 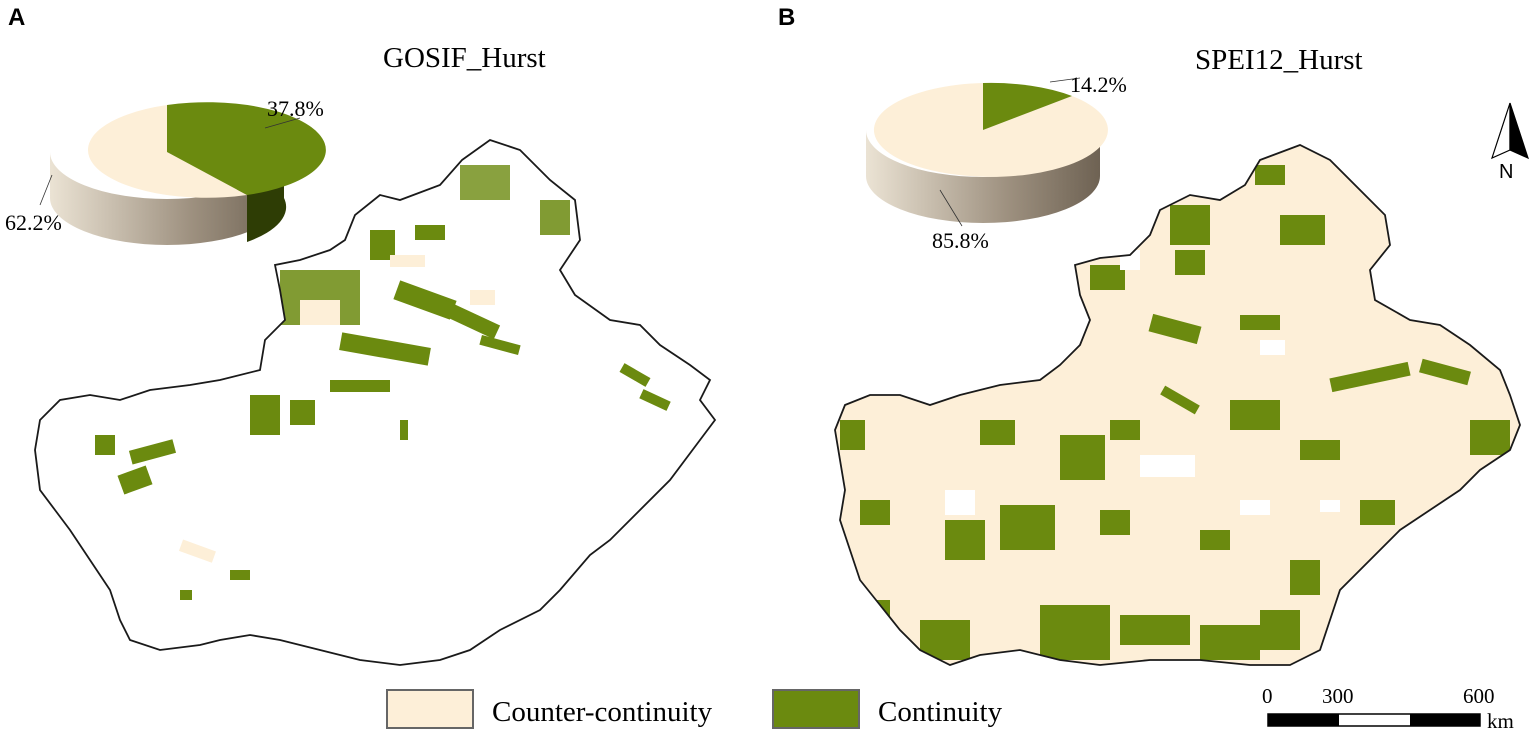 What do you see at coordinates (1027, 106) in the screenshot?
I see `pie-b-slice-continuity` at bounding box center [1027, 106].